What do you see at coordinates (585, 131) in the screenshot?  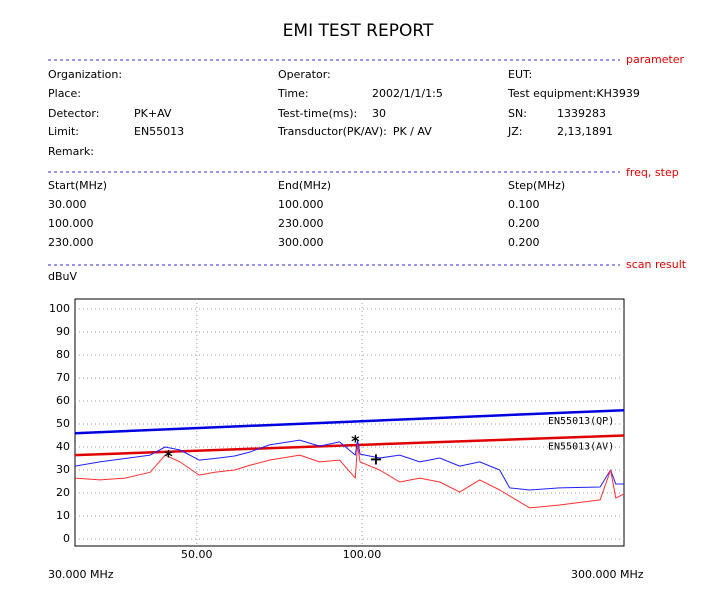 I see `param-value: 2,13,1891` at bounding box center [585, 131].